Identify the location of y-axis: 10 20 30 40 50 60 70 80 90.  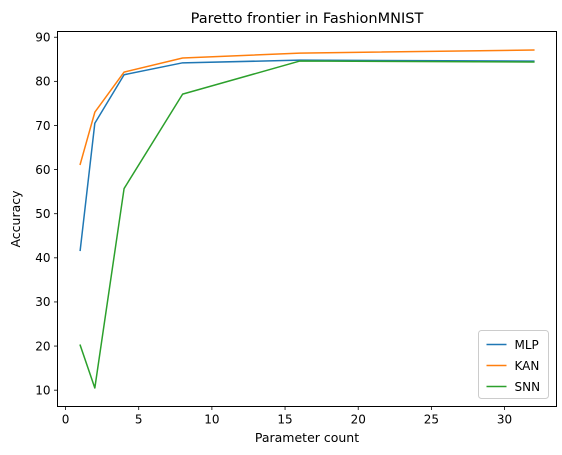
(46, 214).